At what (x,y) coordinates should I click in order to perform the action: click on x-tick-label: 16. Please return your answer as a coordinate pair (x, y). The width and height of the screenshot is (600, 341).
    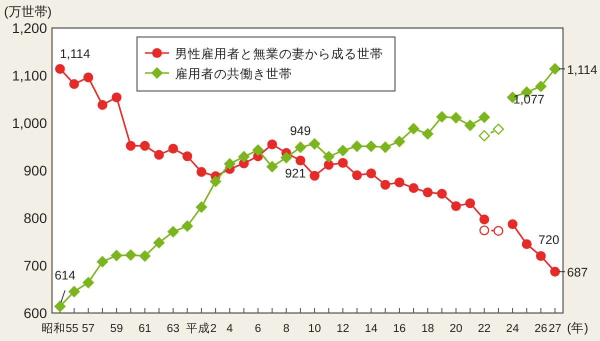
    Looking at the image, I should click on (399, 329).